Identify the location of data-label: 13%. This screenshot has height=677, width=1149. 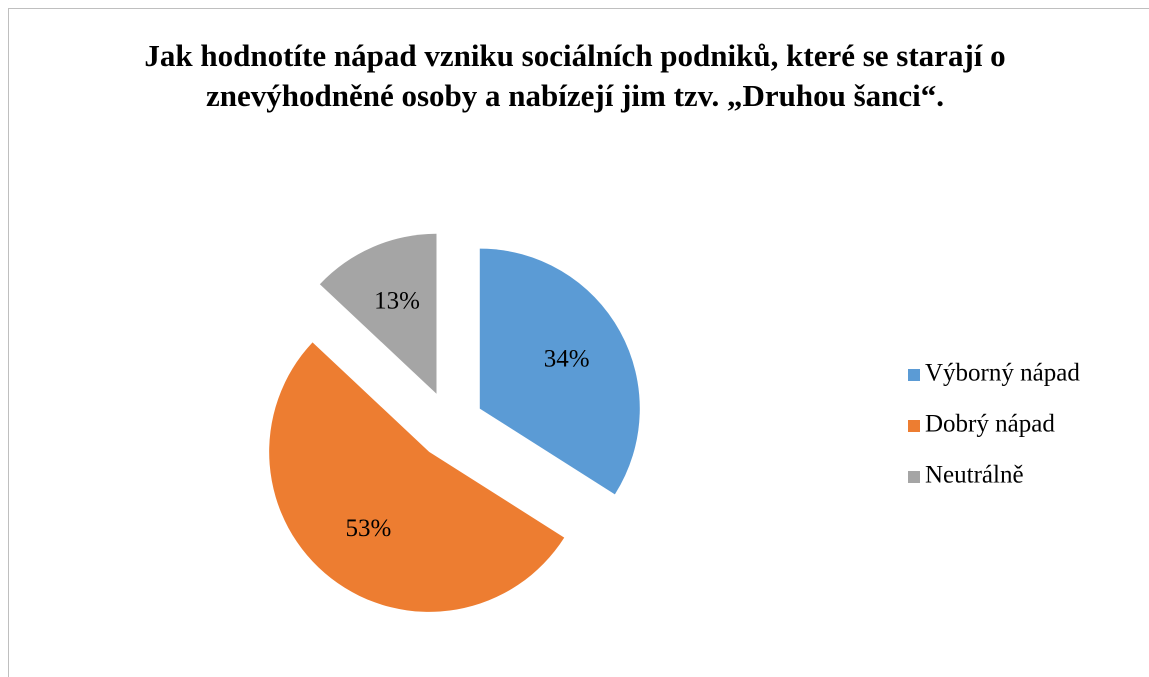
(397, 300).